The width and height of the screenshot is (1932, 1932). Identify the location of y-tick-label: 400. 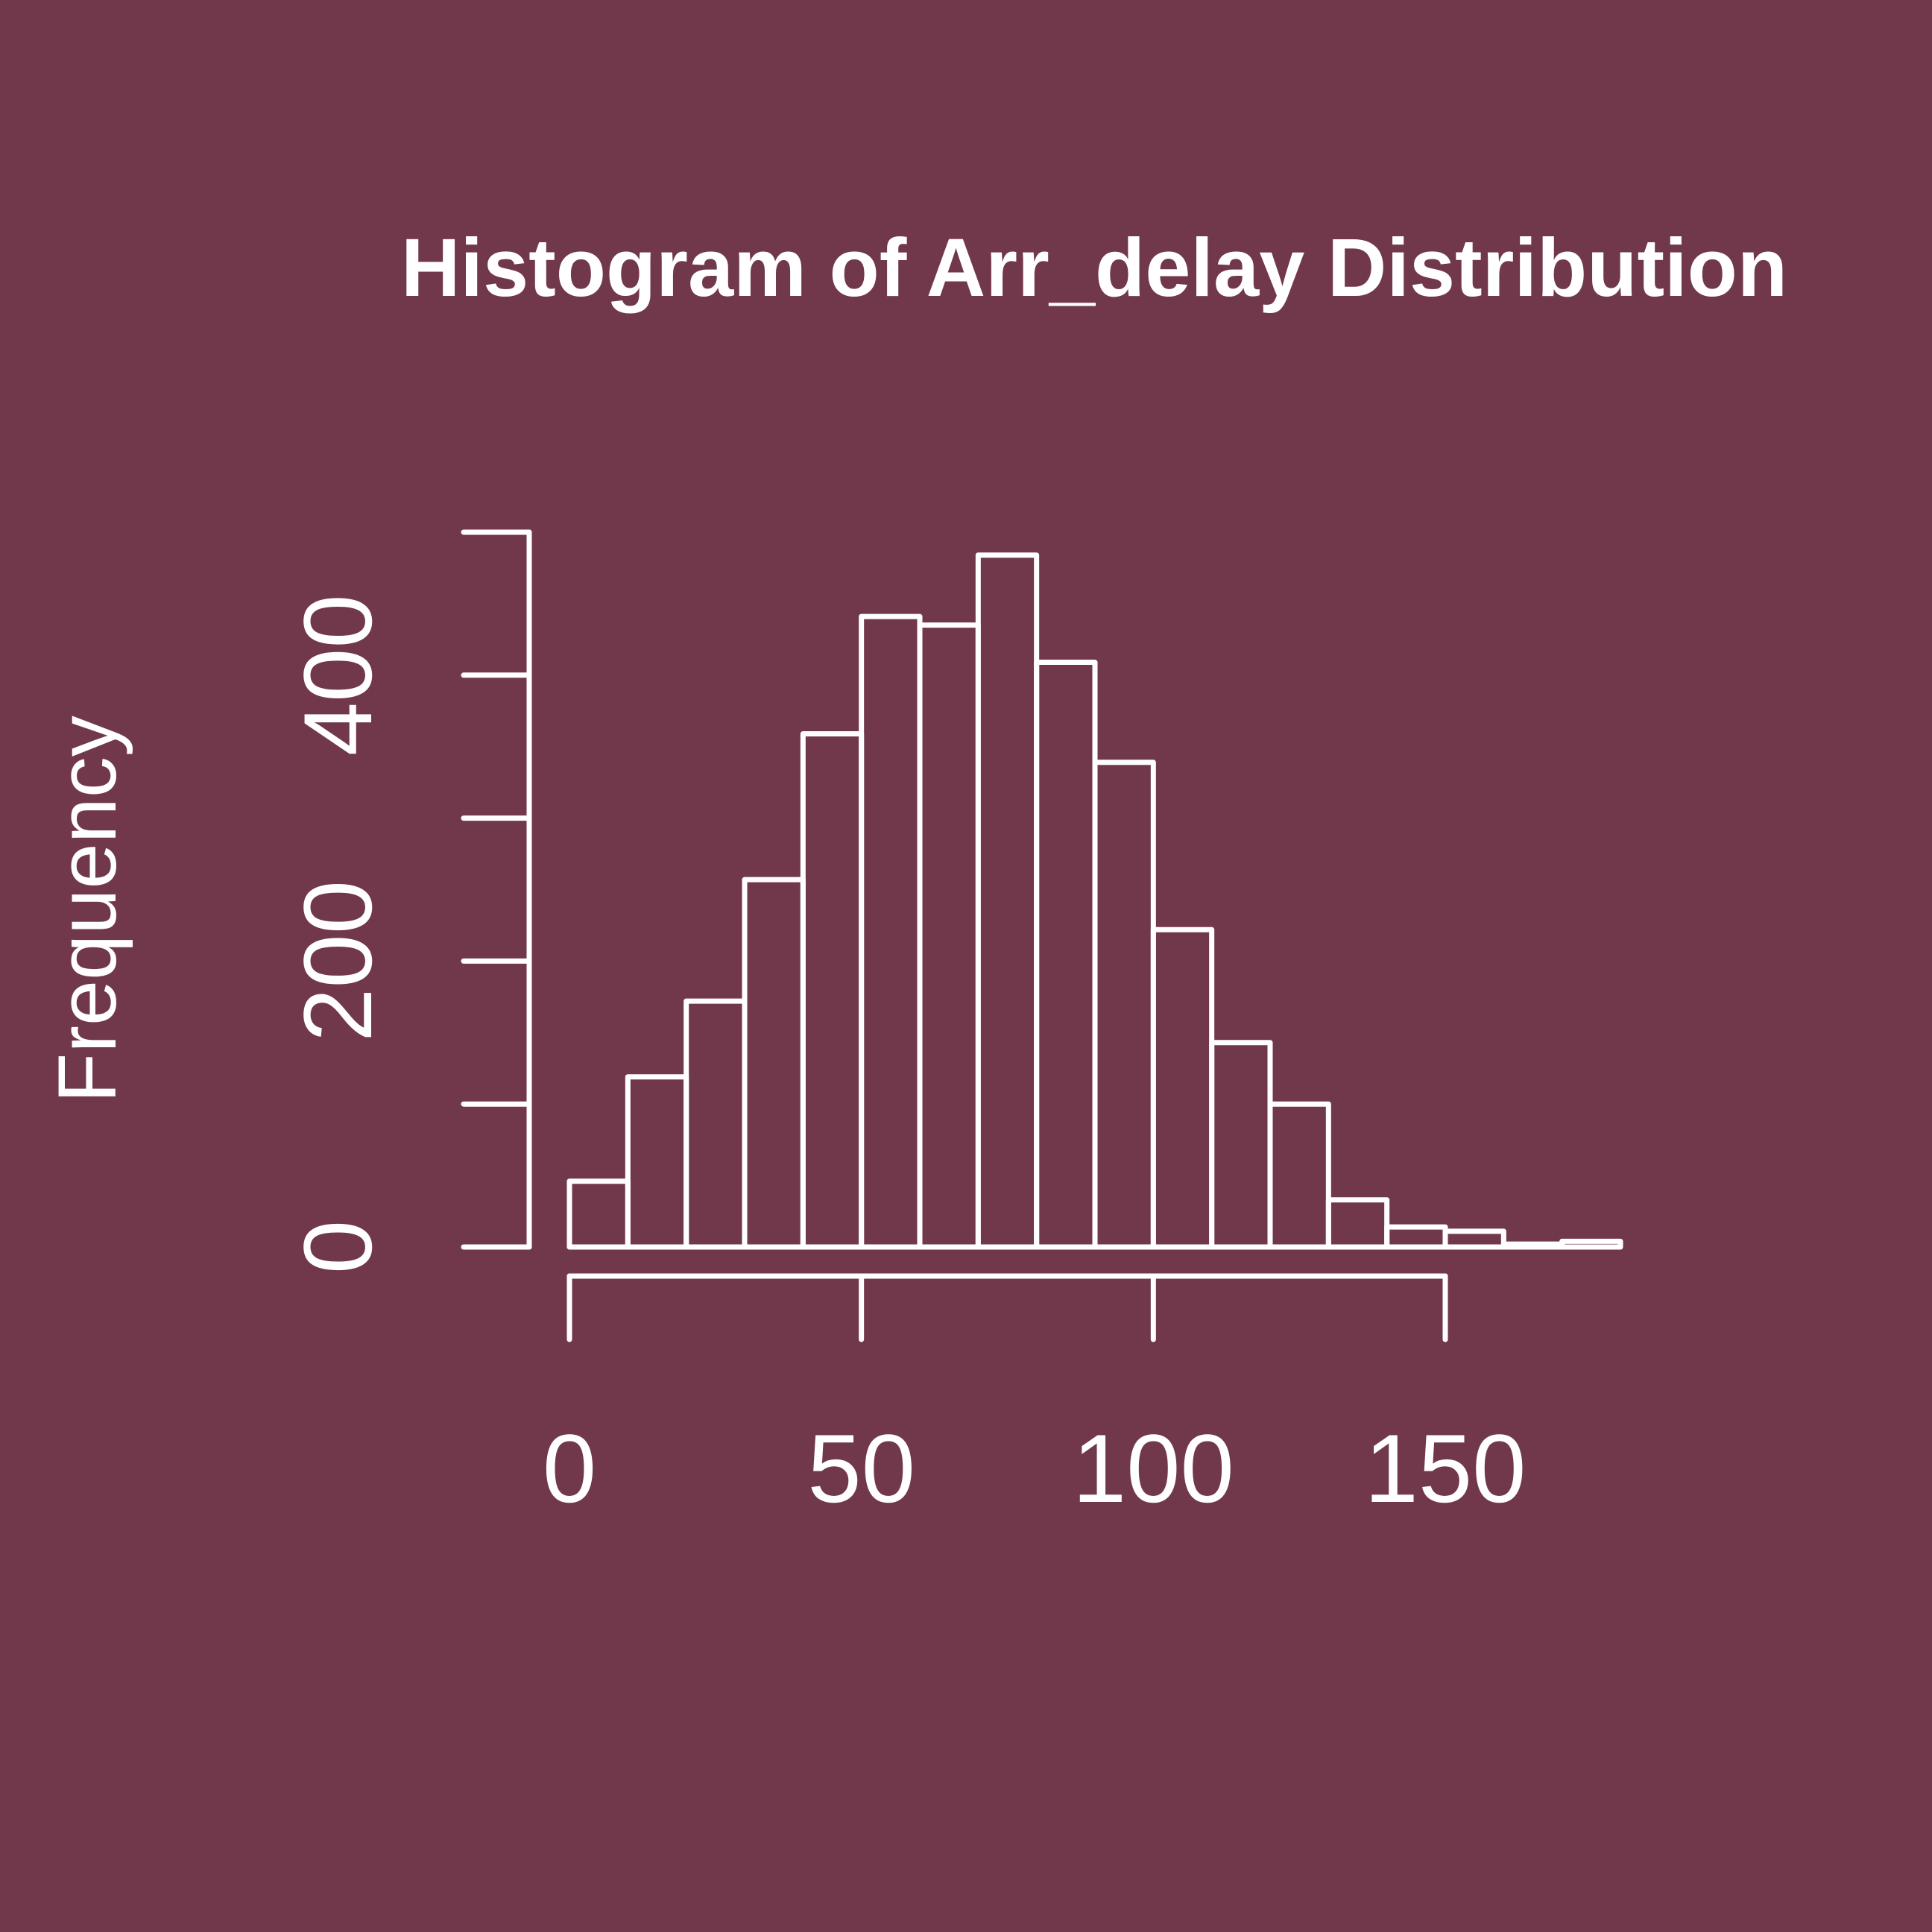
(337, 675).